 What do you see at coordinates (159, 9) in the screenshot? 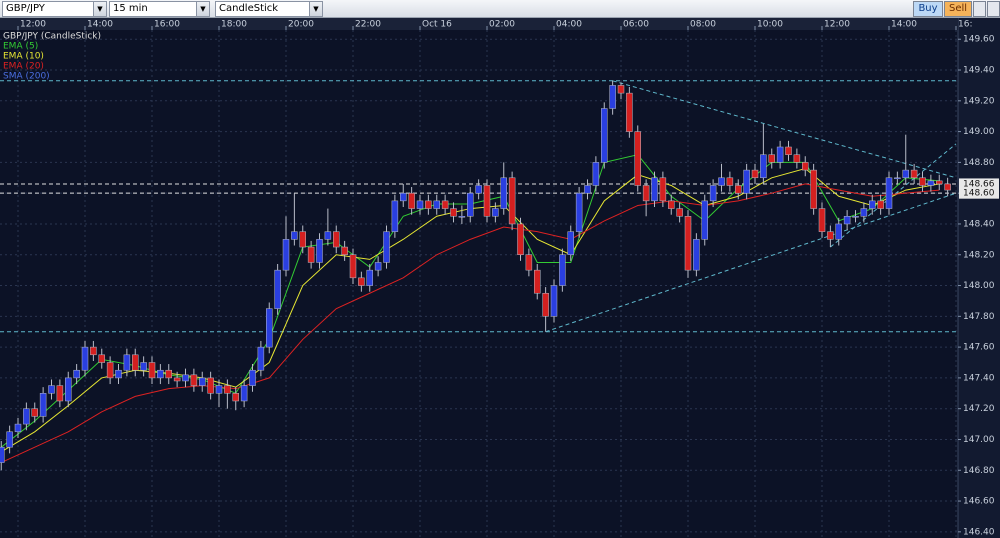
I see `interval-select: 15 min ▼` at bounding box center [159, 9].